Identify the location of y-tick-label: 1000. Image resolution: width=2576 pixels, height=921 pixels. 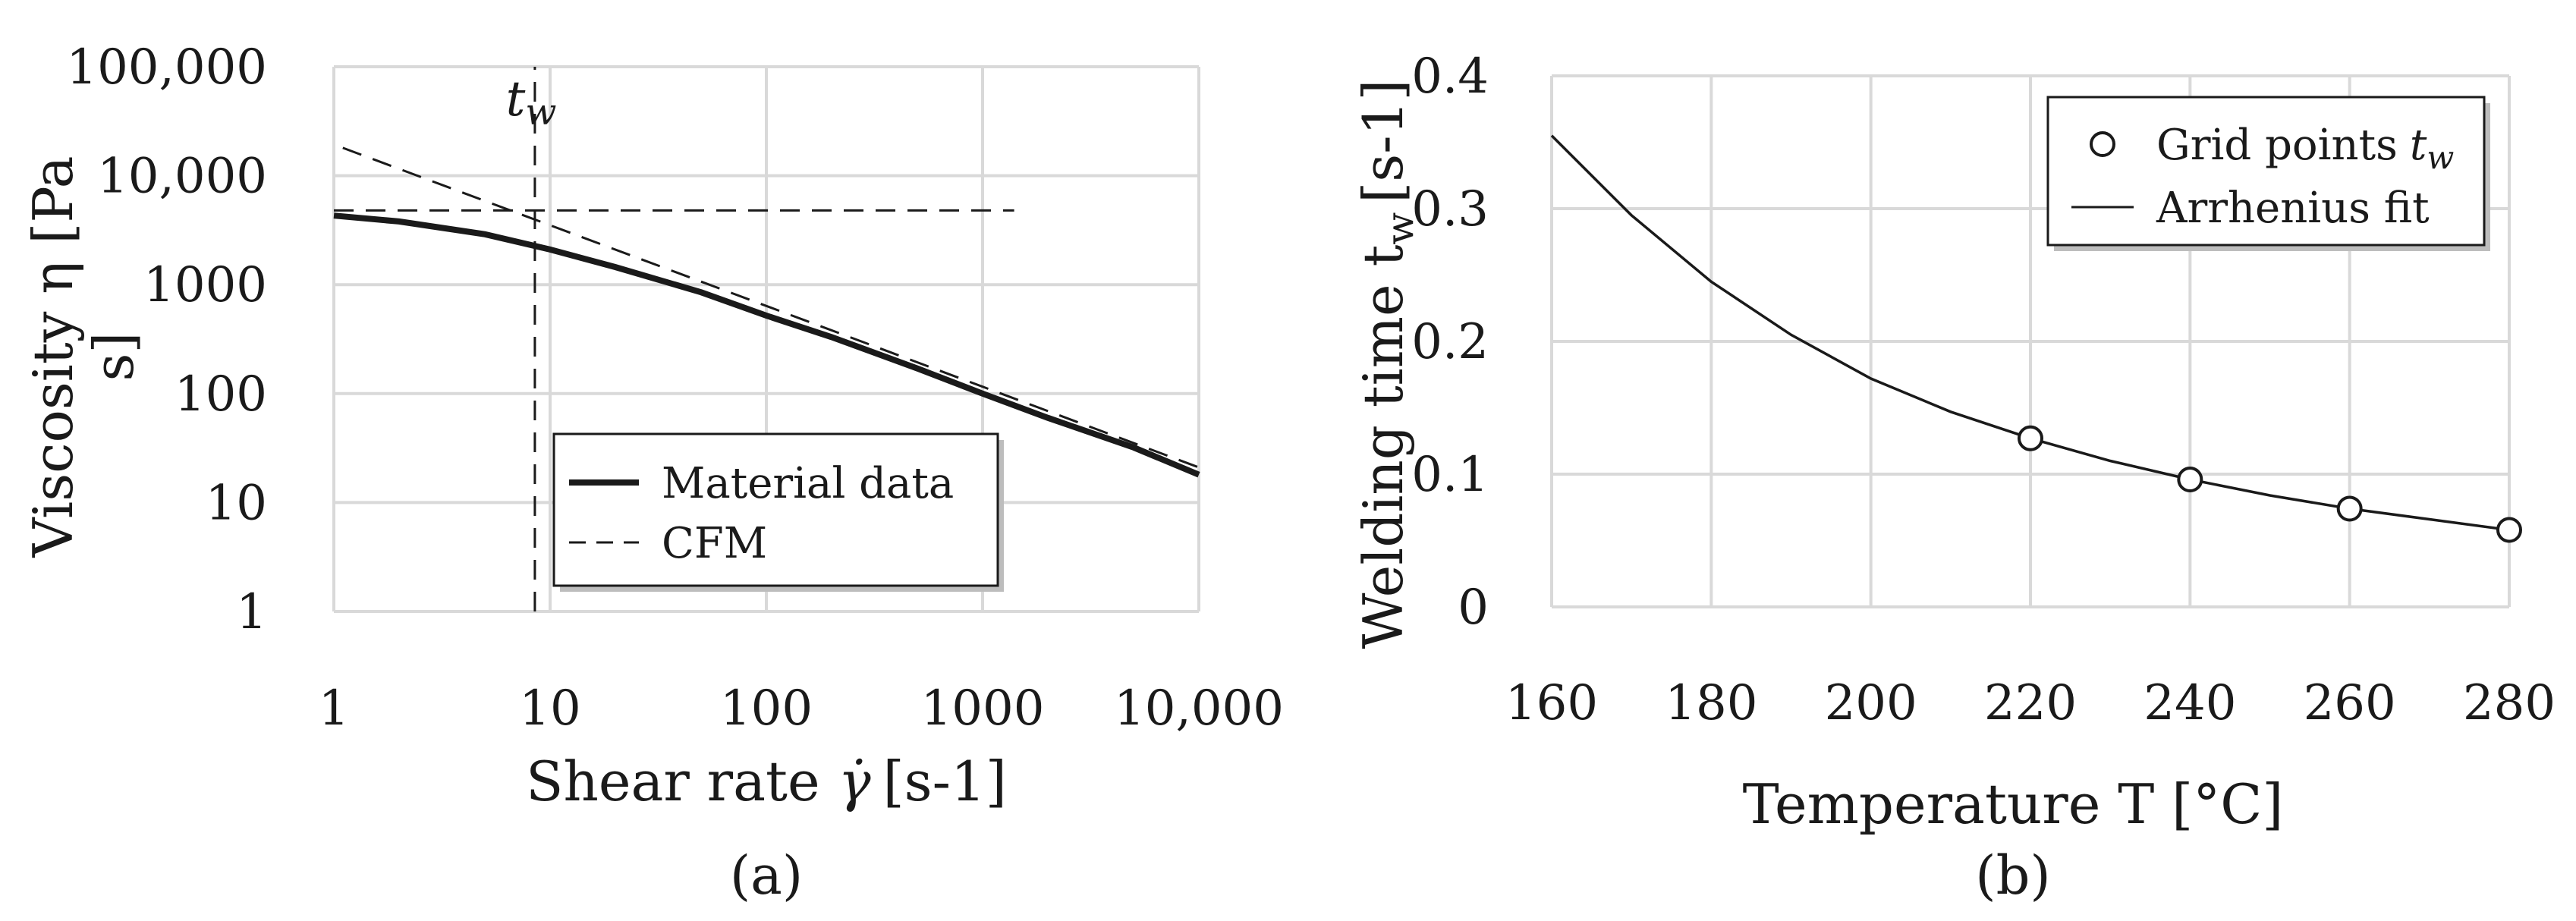
(205, 285).